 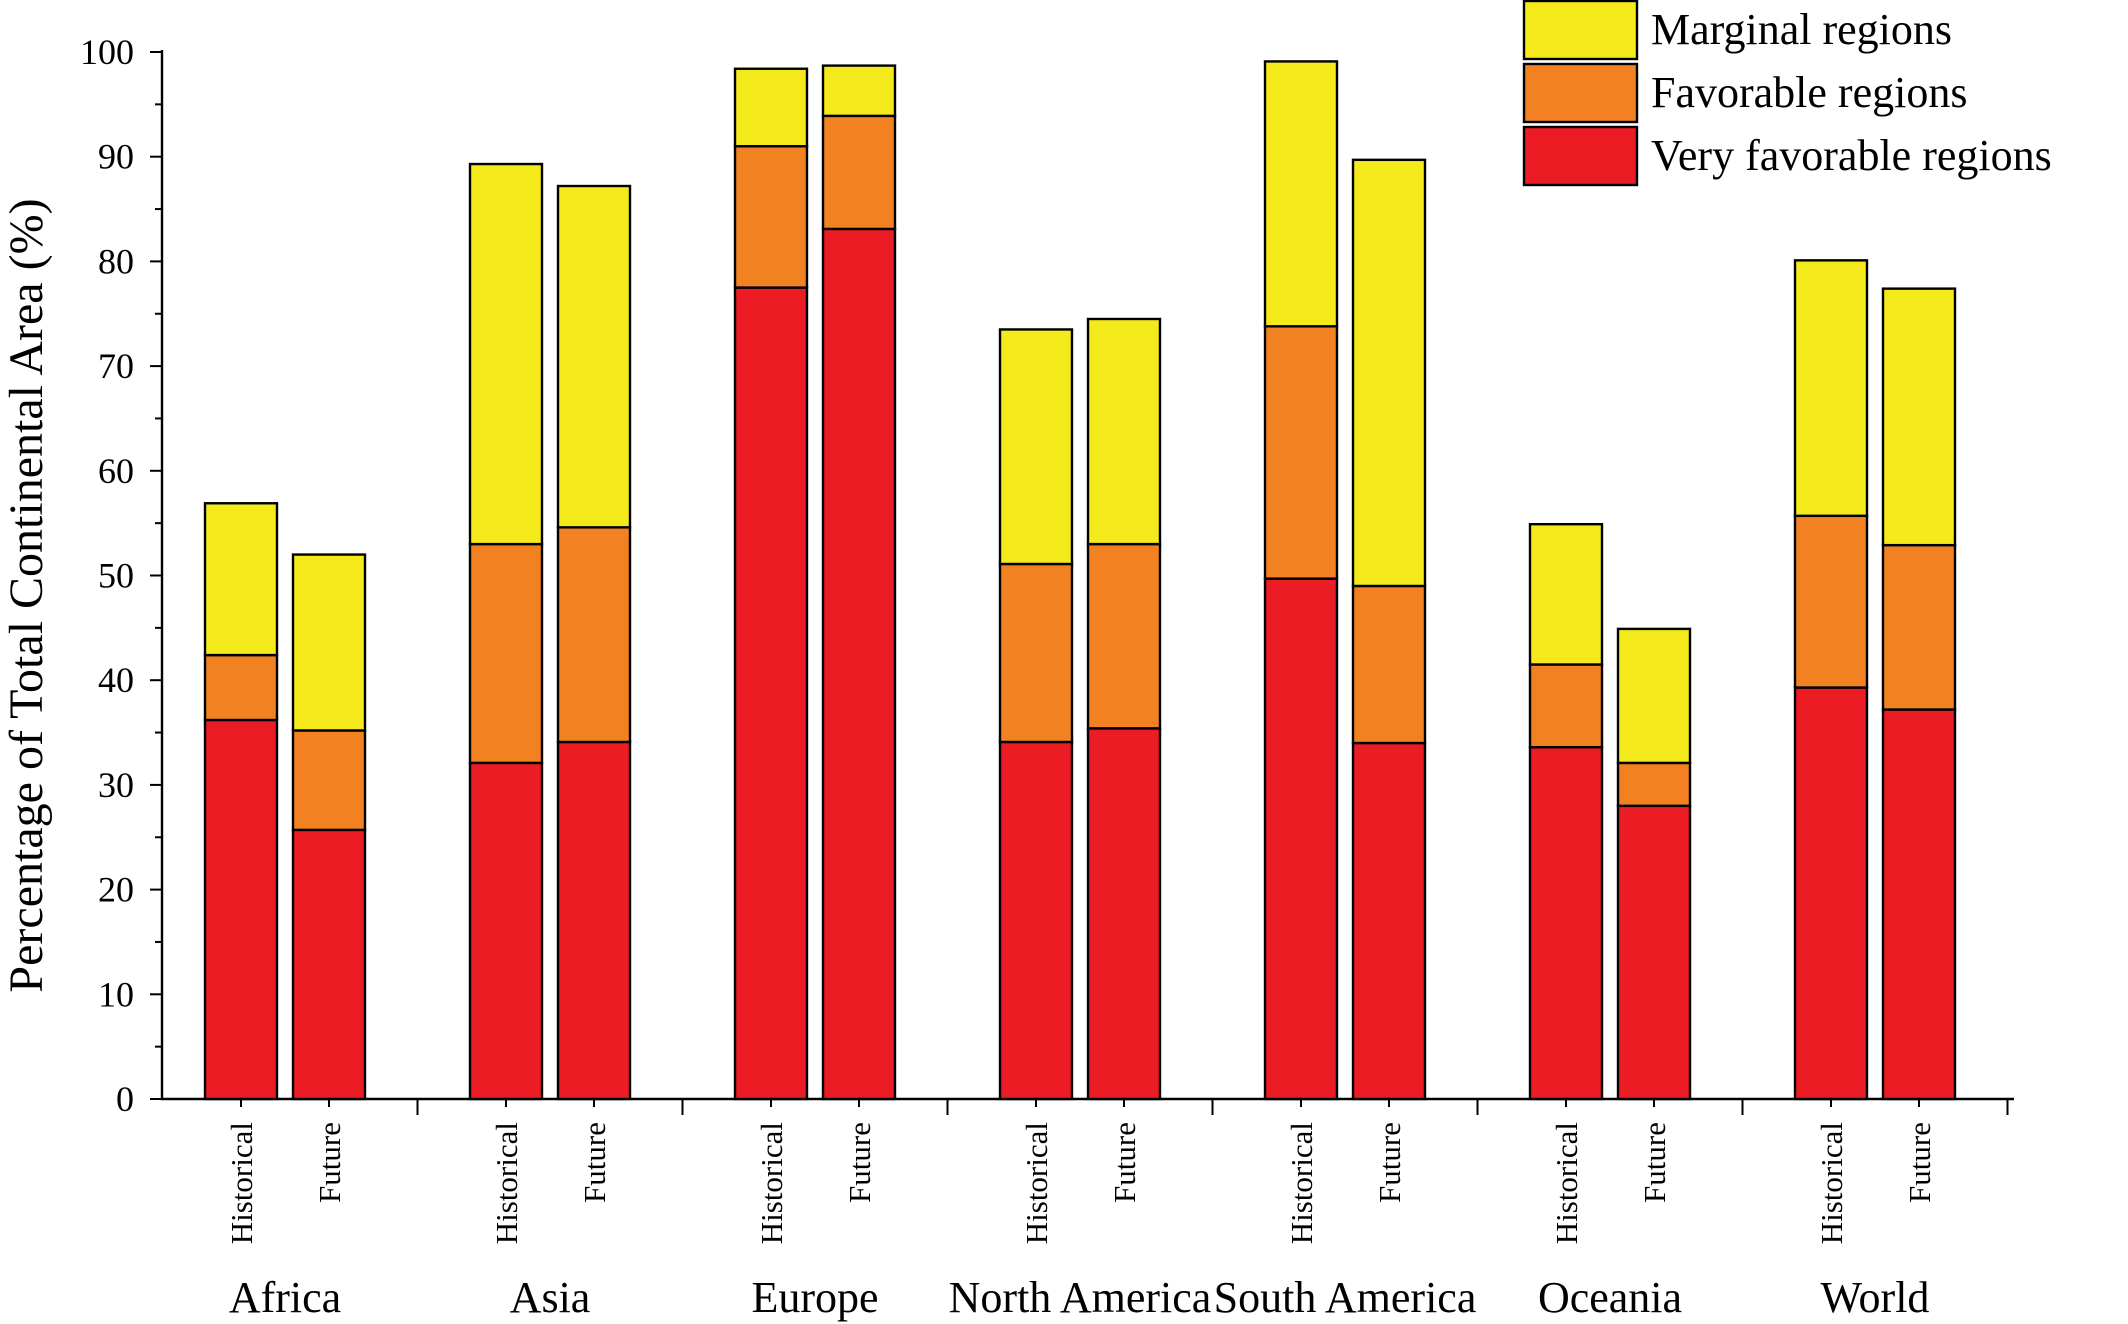 I want to click on category-label-africa: Africa, so click(x=285, y=1297).